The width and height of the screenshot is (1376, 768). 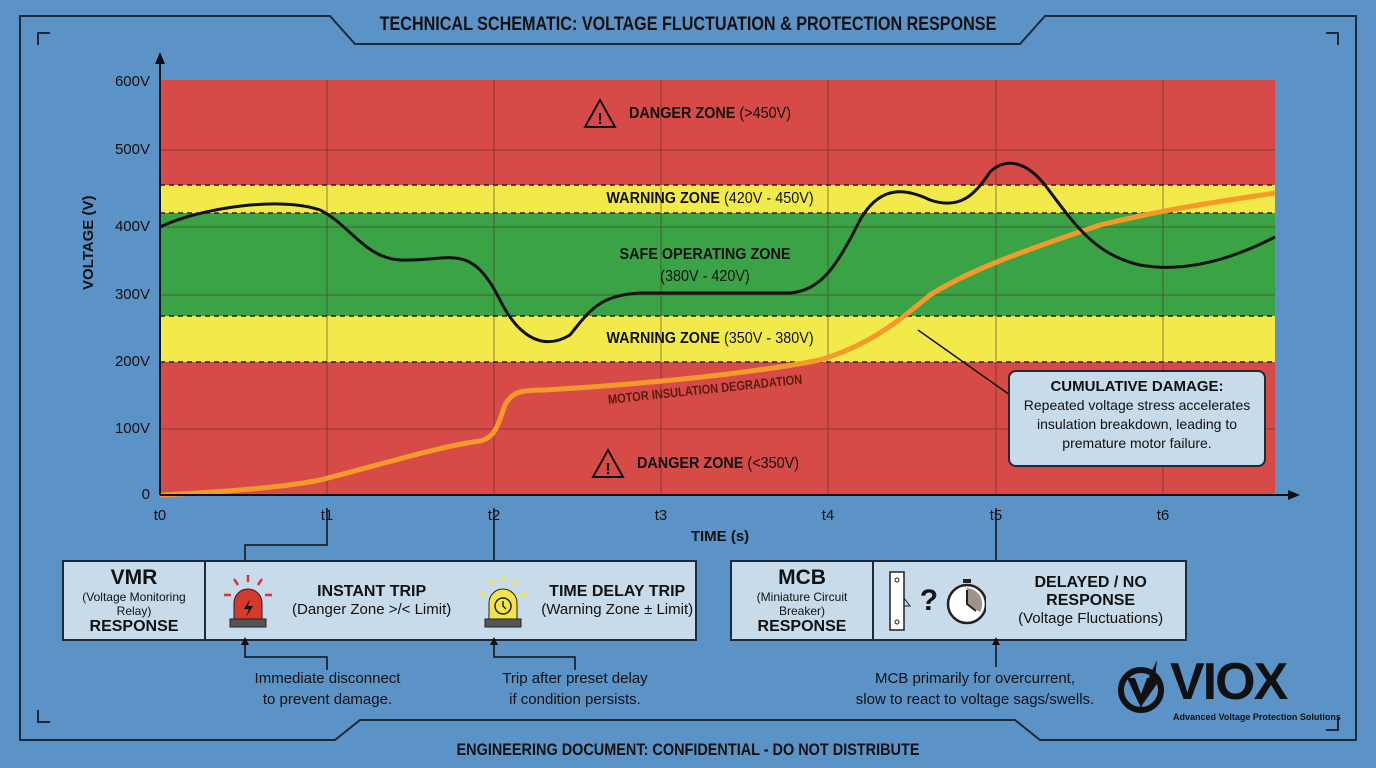 What do you see at coordinates (327, 689) in the screenshot?
I see `instant-trip-note: Immediate disconnect to prevent damage.` at bounding box center [327, 689].